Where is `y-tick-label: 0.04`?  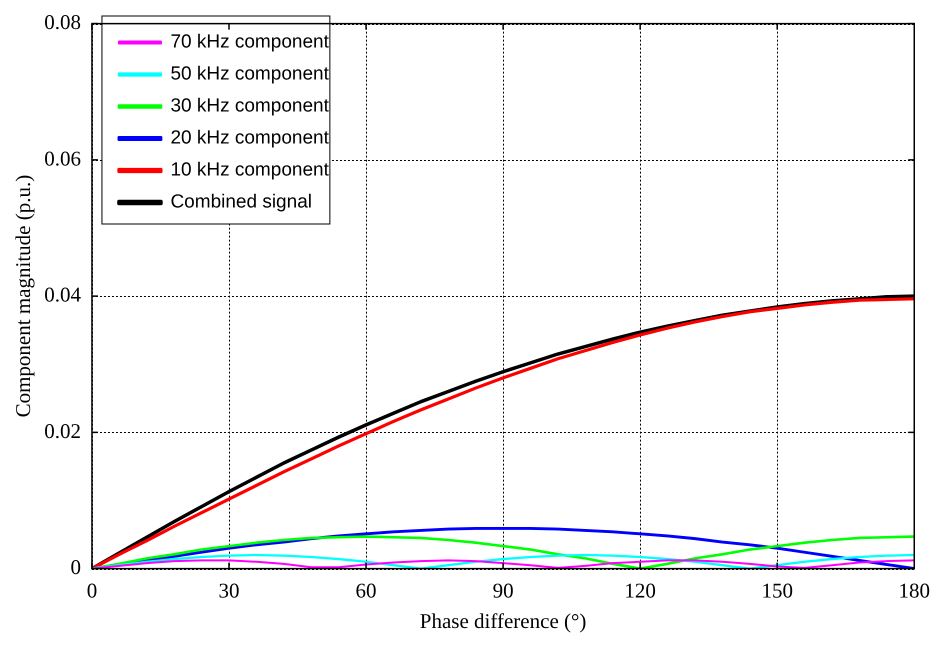 y-tick-label: 0.04 is located at coordinates (63, 294).